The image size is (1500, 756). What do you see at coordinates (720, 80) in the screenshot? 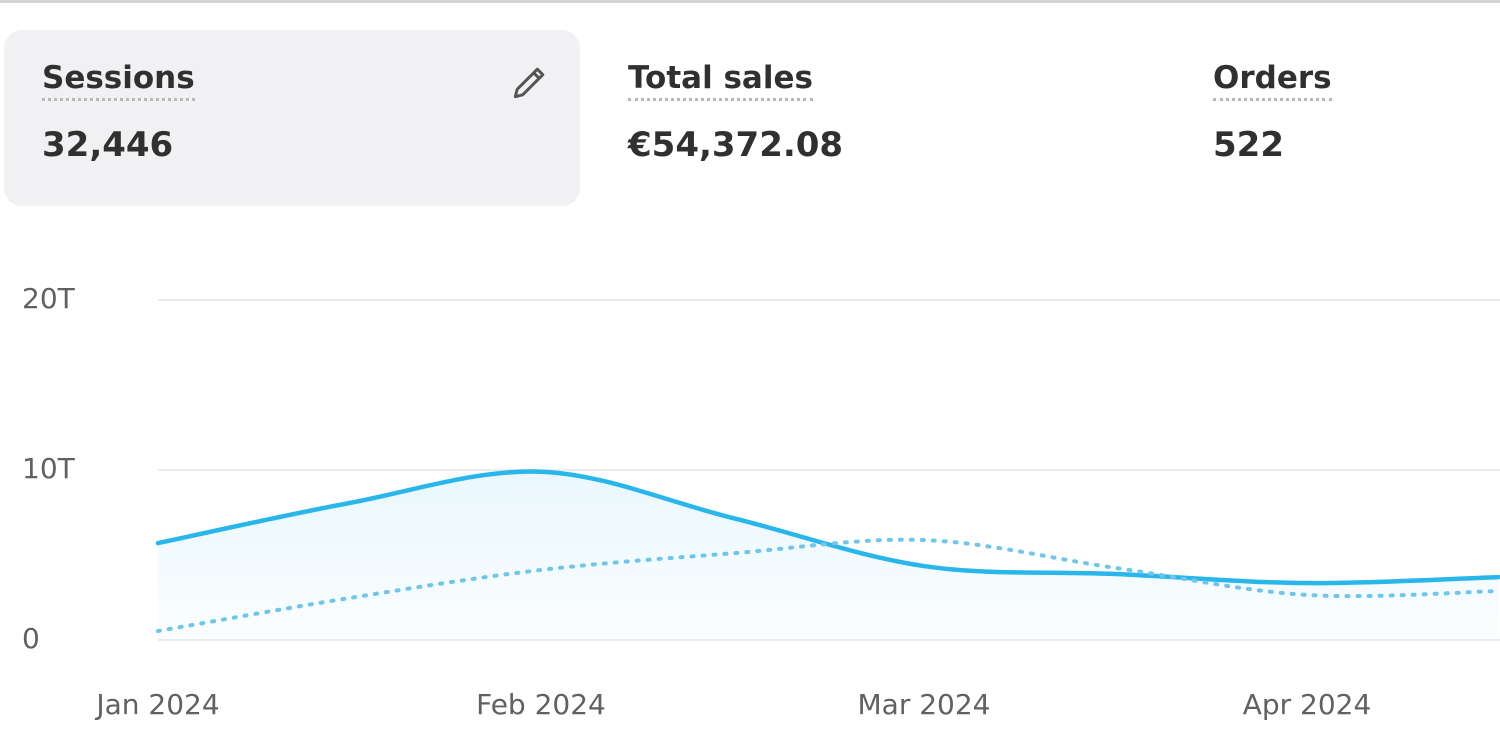
I see `metric-label: Total sales` at bounding box center [720, 80].